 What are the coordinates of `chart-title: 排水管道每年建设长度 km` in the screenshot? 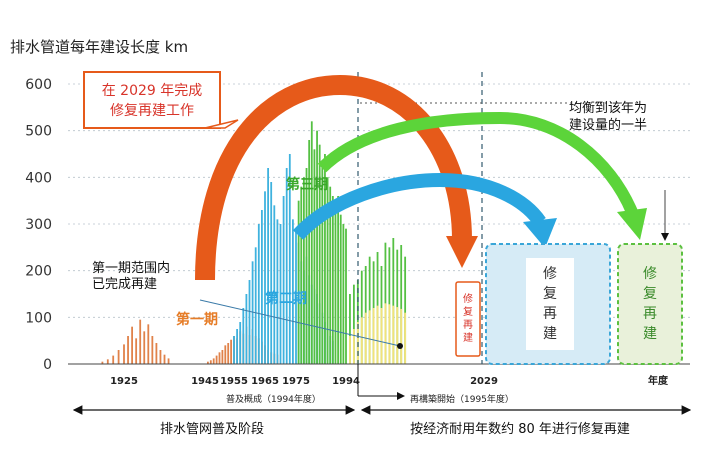 It's located at (99, 47).